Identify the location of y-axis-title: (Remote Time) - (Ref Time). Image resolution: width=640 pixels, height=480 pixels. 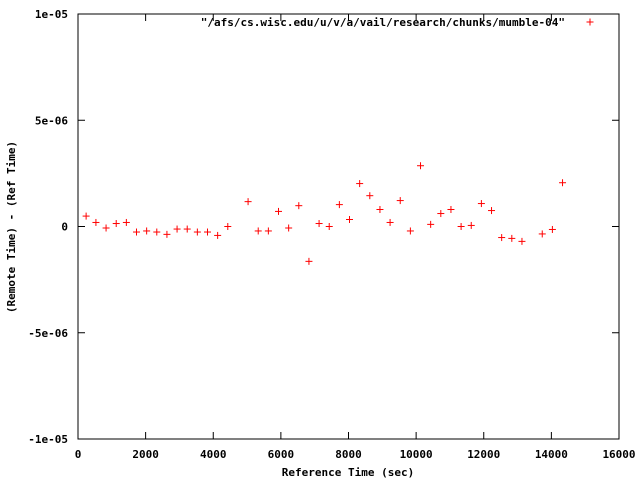
(11, 227).